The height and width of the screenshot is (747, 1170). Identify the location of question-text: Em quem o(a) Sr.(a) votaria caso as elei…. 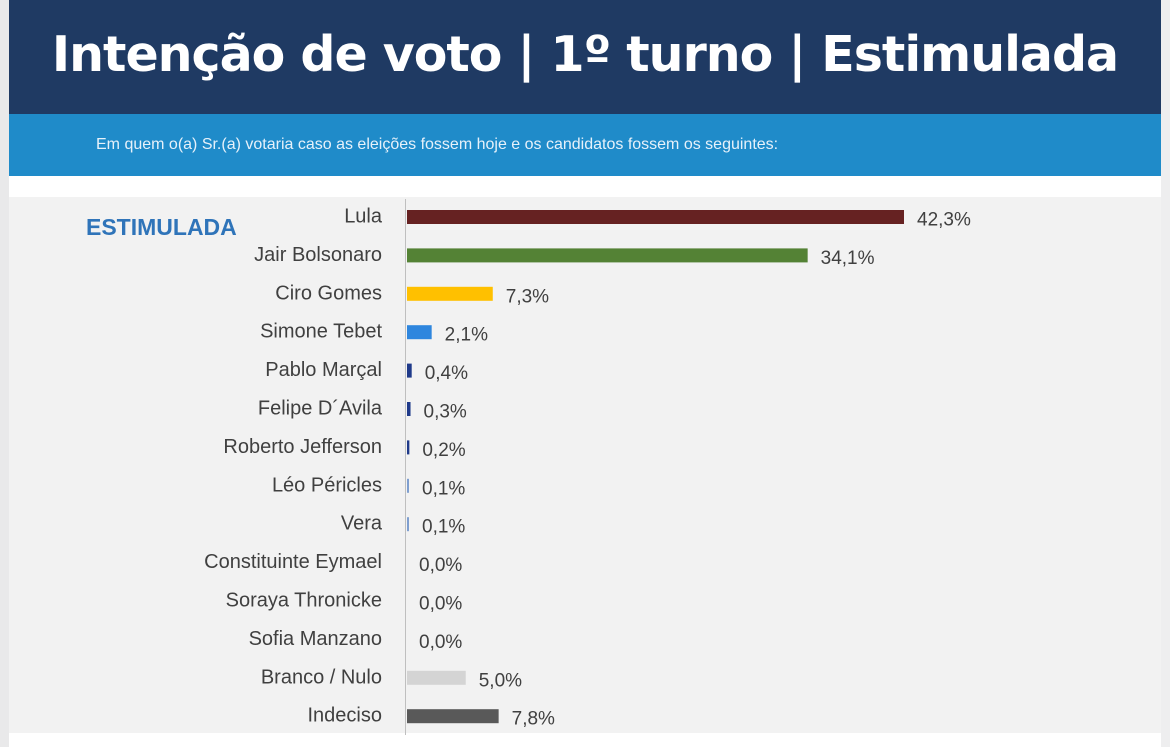
(437, 144).